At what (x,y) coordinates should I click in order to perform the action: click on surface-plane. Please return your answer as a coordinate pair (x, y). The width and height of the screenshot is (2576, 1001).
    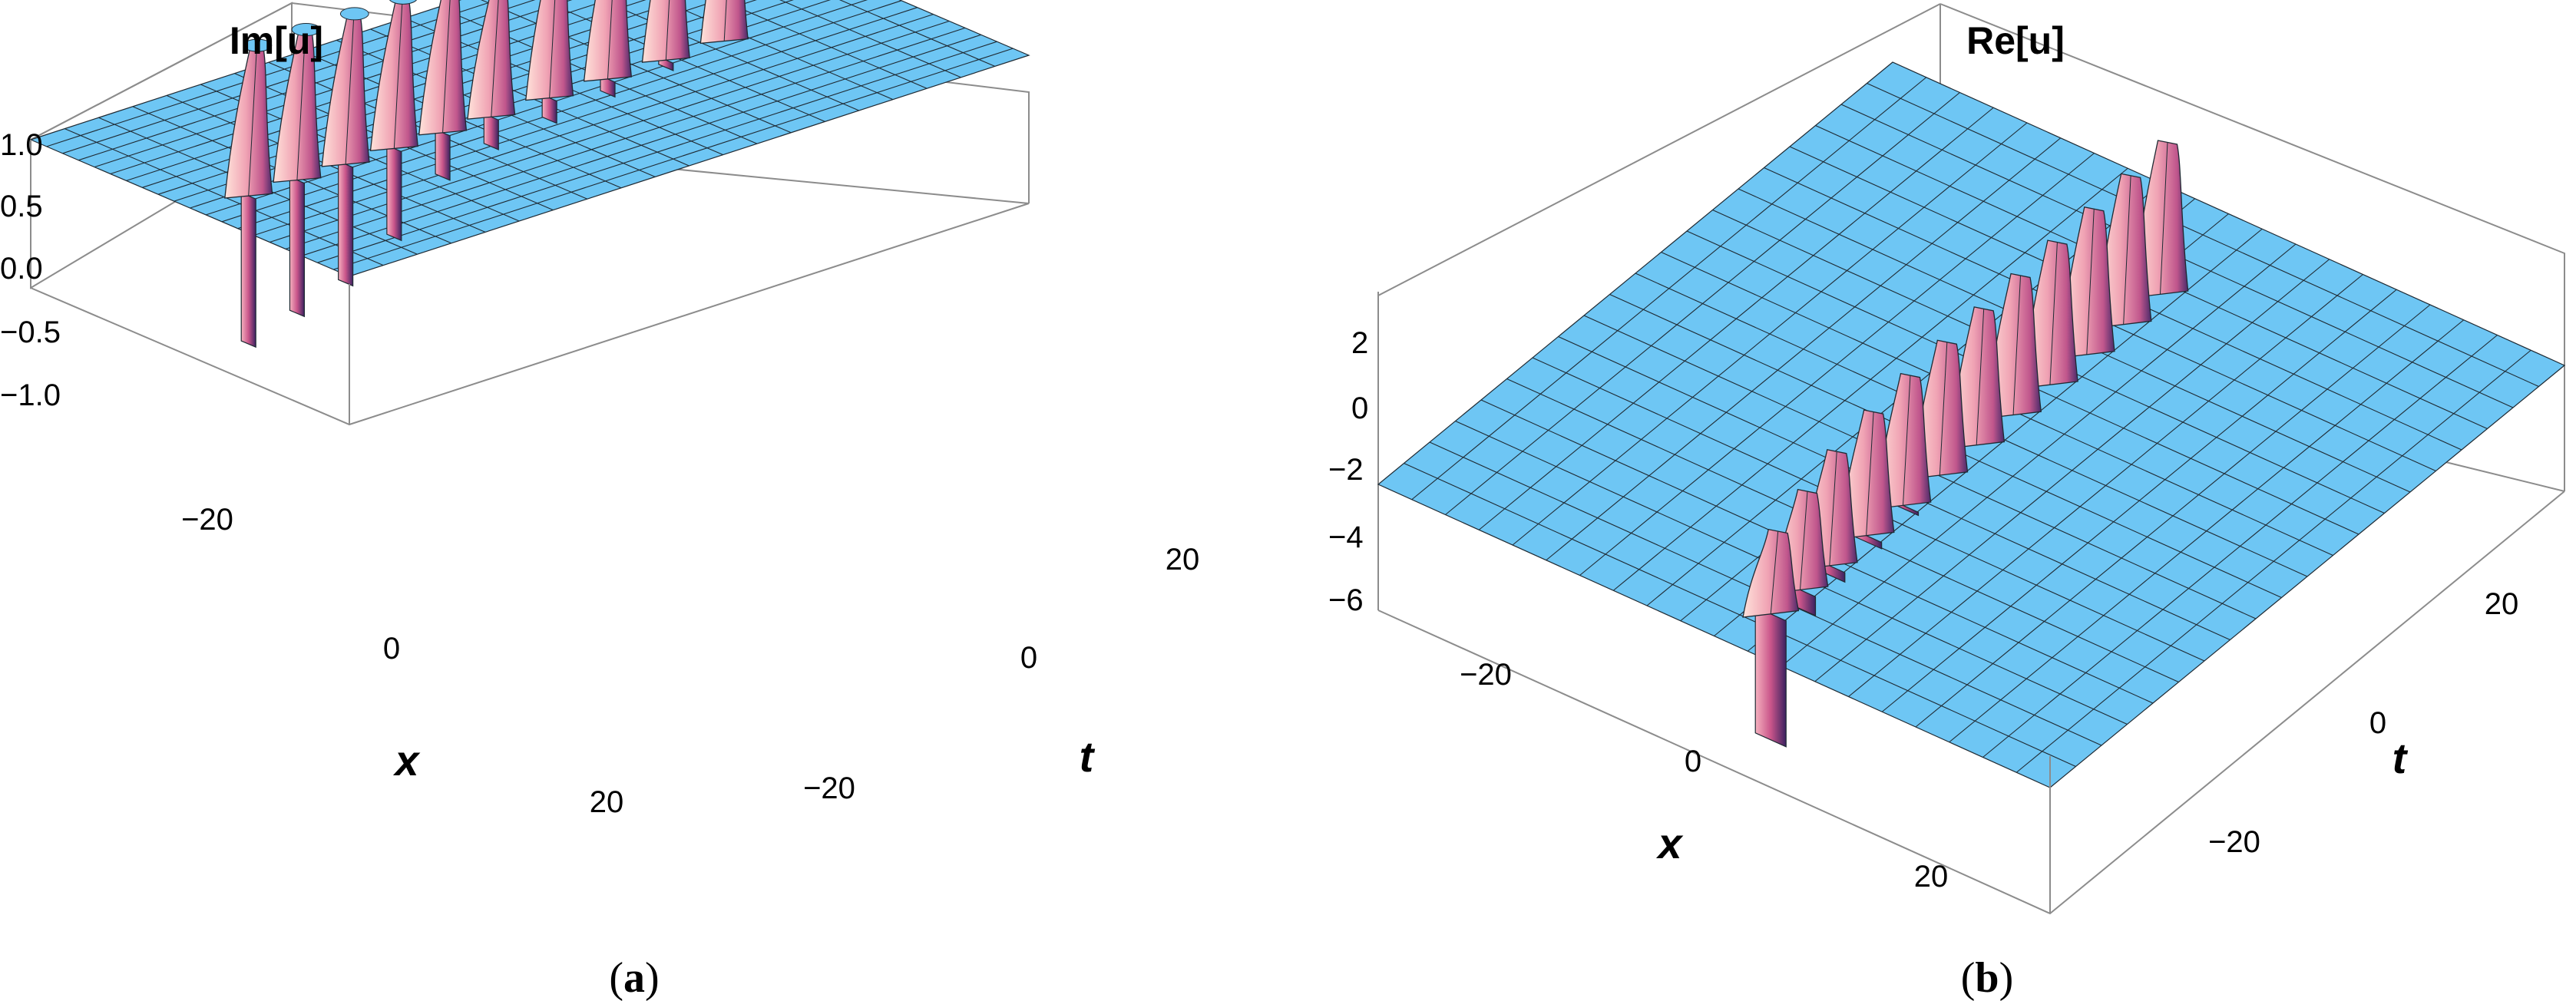
    Looking at the image, I should click on (529, 138).